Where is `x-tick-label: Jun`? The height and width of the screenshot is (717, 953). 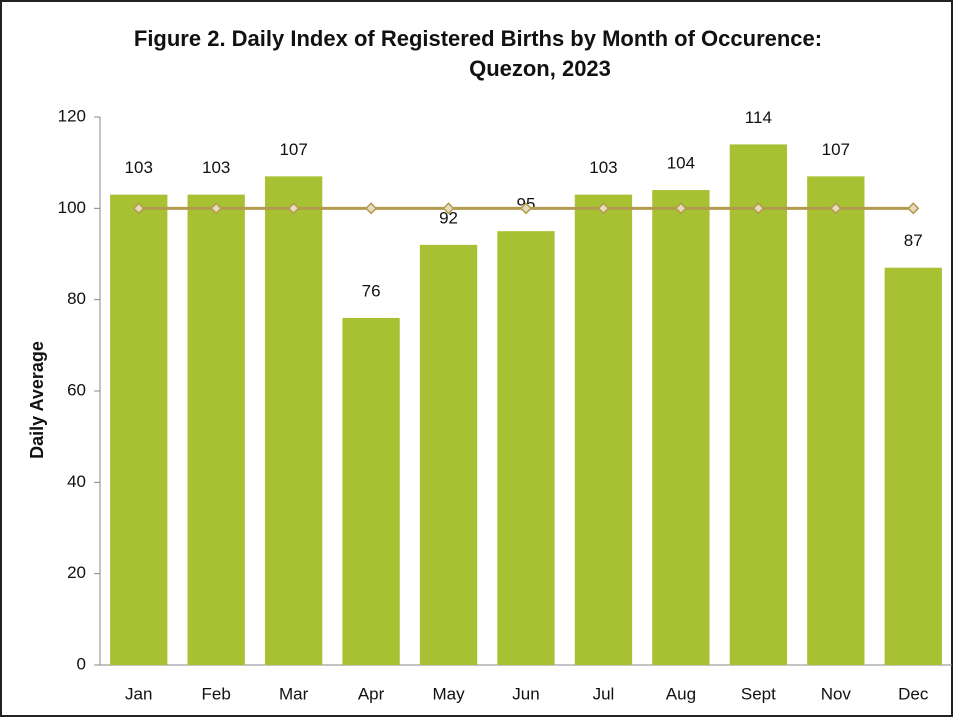
x-tick-label: Jun is located at coordinates (525, 693).